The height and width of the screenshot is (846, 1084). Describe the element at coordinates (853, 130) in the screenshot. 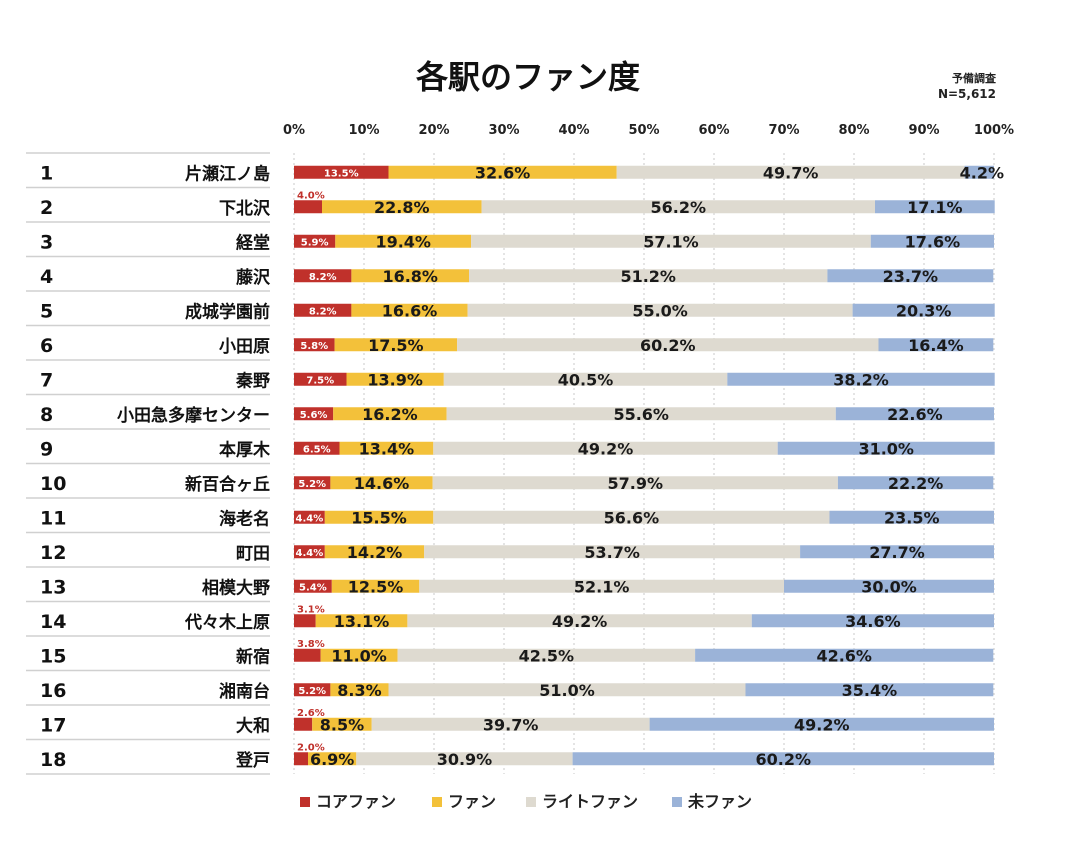

I see `x-tick-label: 80%` at that location.